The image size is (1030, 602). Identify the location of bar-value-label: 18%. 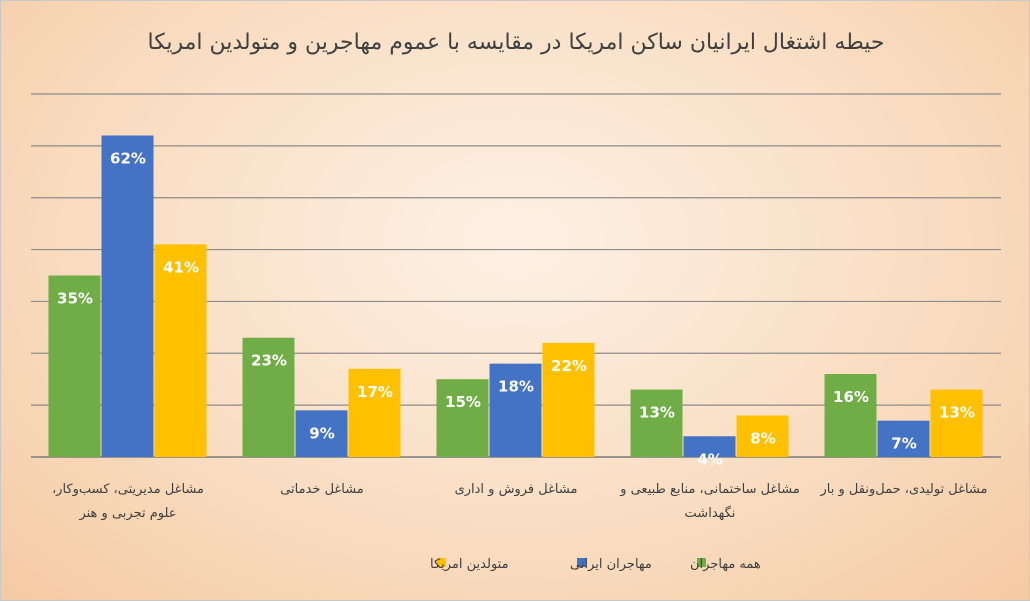
(516, 387).